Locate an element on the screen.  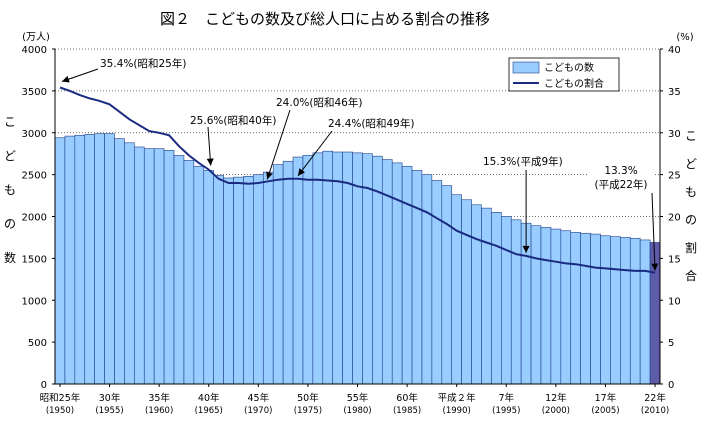
x-tick-label: 30年 is located at coordinates (110, 398).